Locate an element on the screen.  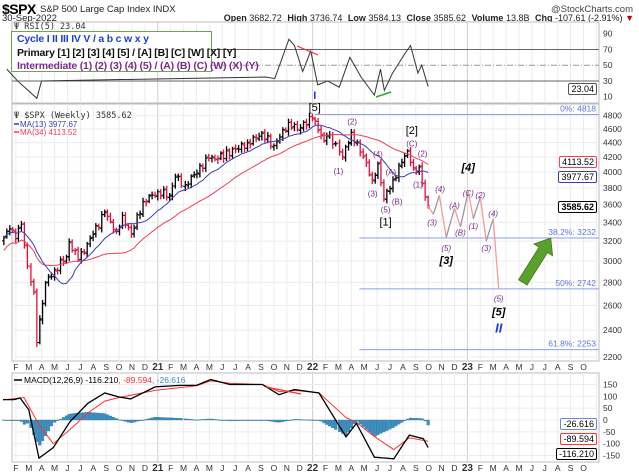
high-value: 3736.74 is located at coordinates (326, 18).